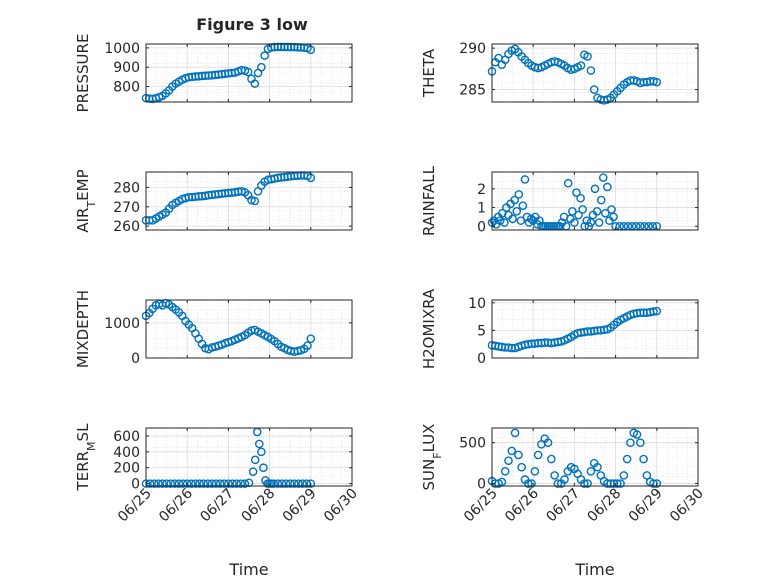  I want to click on subplot-1: 800 900 1000 PRESSURE, so click(213, 73).